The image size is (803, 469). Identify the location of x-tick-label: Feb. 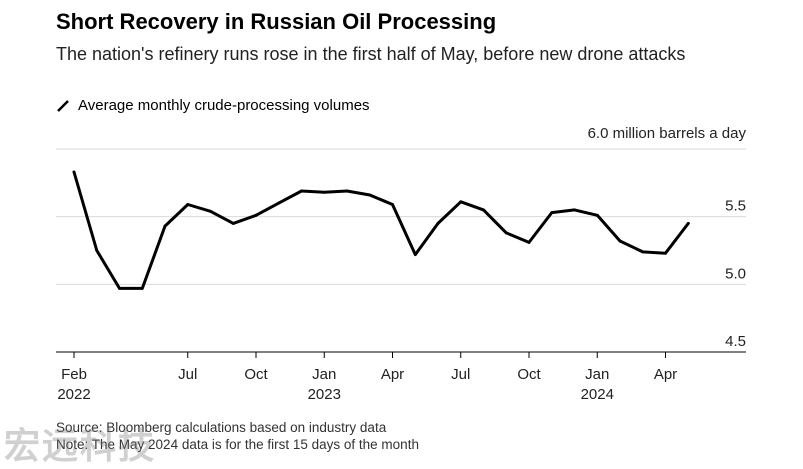
(74, 374).